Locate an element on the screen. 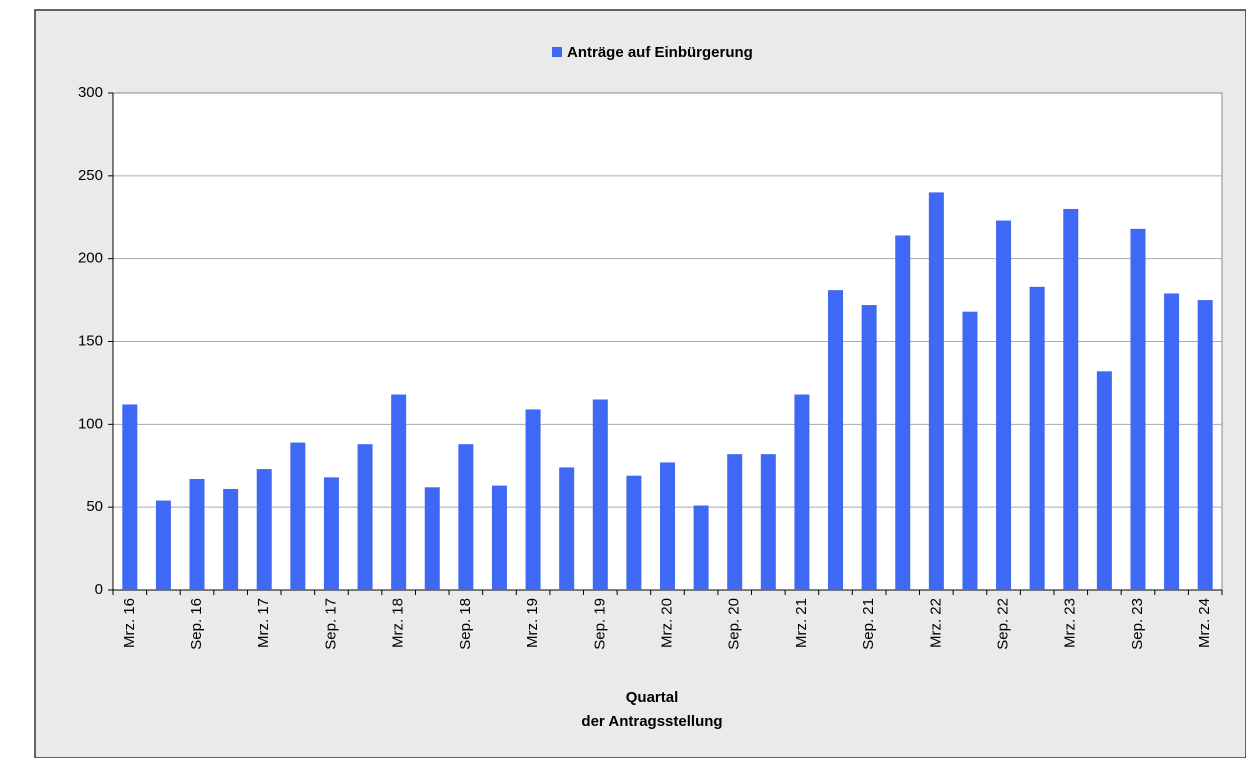 This screenshot has width=1246, height=758. y-tick-label: 50 is located at coordinates (94, 506).